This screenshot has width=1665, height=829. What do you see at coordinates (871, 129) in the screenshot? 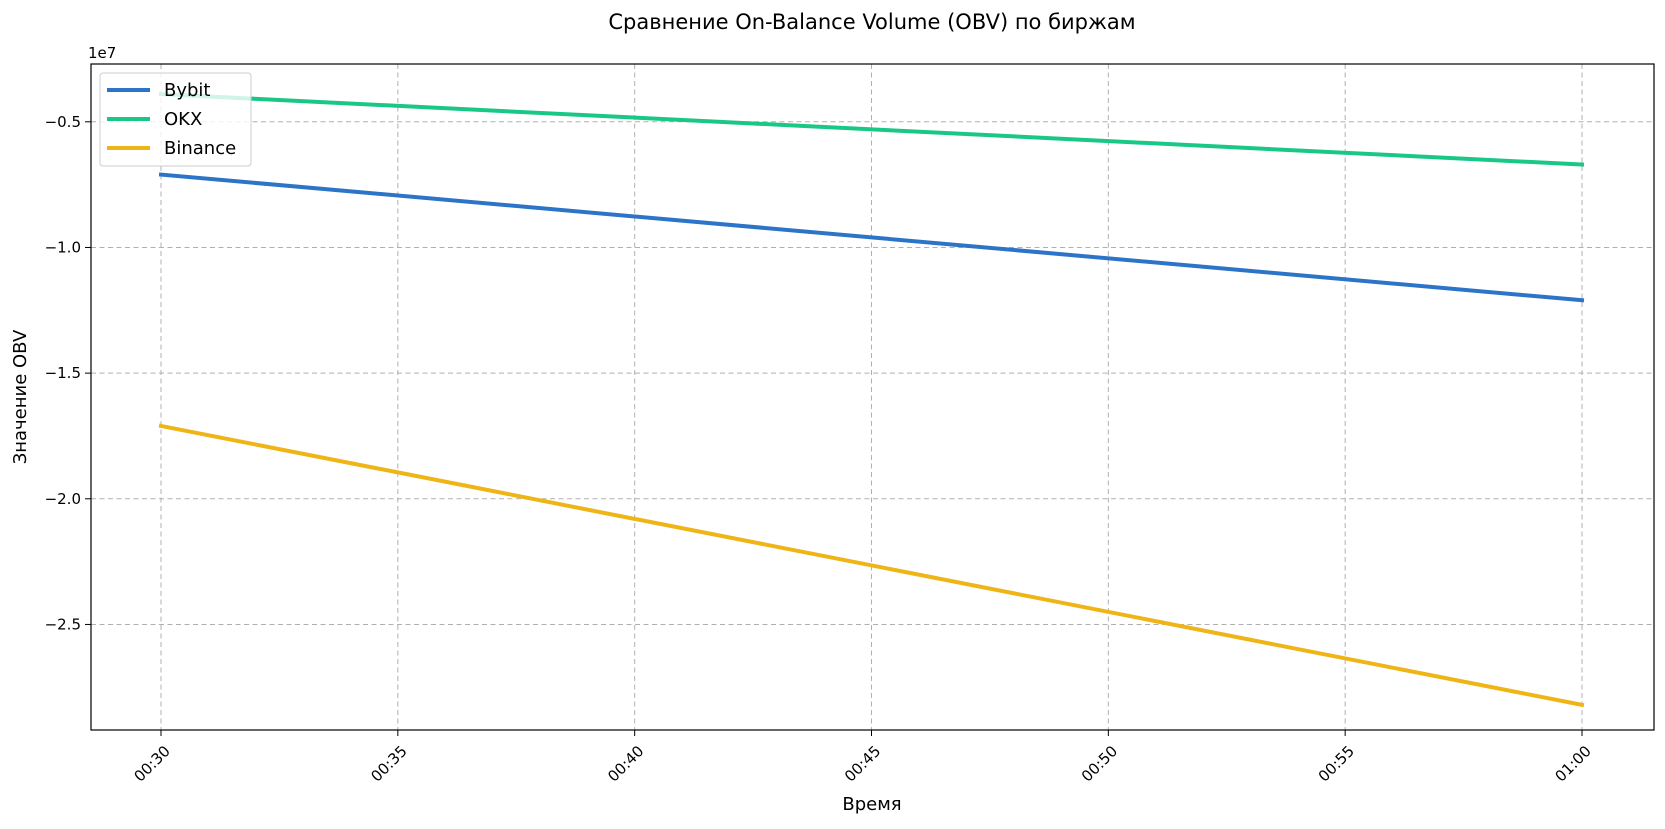
I see `series-line-okx` at bounding box center [871, 129].